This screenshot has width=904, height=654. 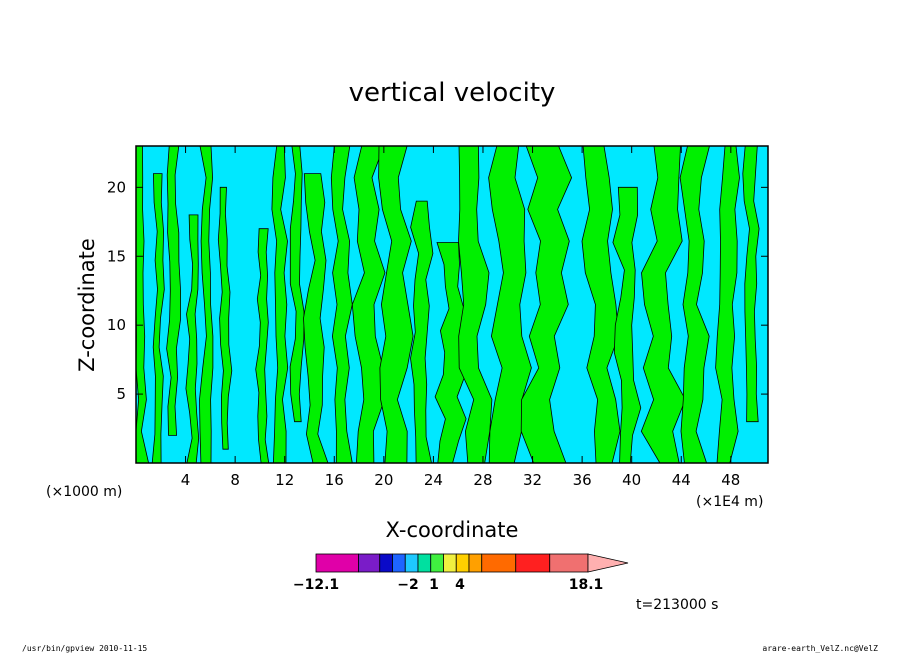 I want to click on y-tick-label: 15, so click(x=116, y=256).